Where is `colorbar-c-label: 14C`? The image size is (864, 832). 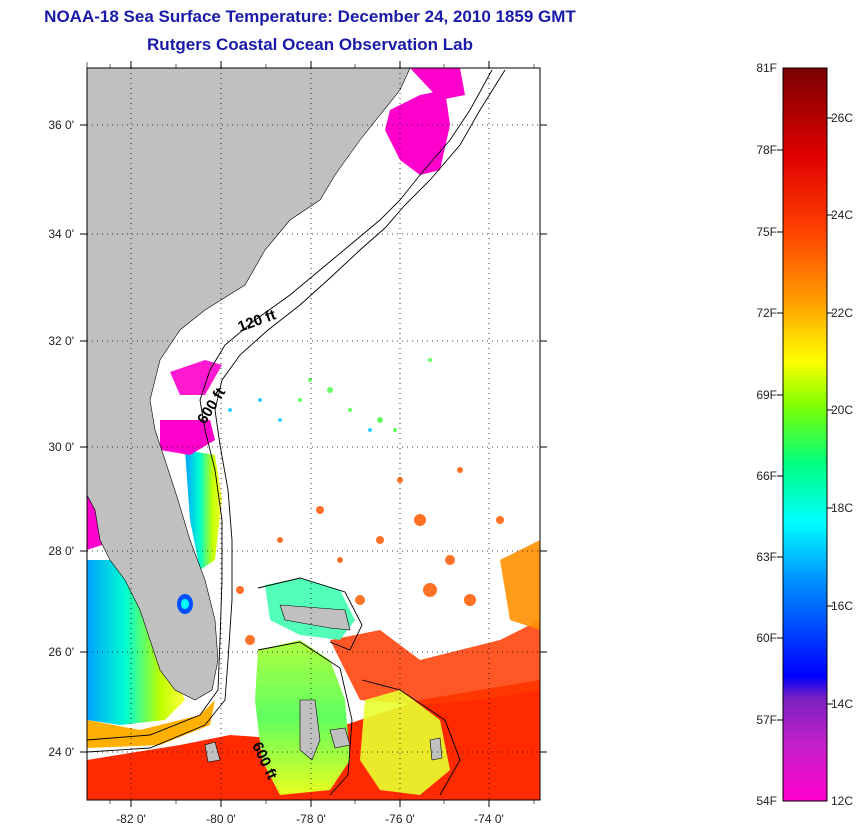 colorbar-c-label: 14C is located at coordinates (842, 704).